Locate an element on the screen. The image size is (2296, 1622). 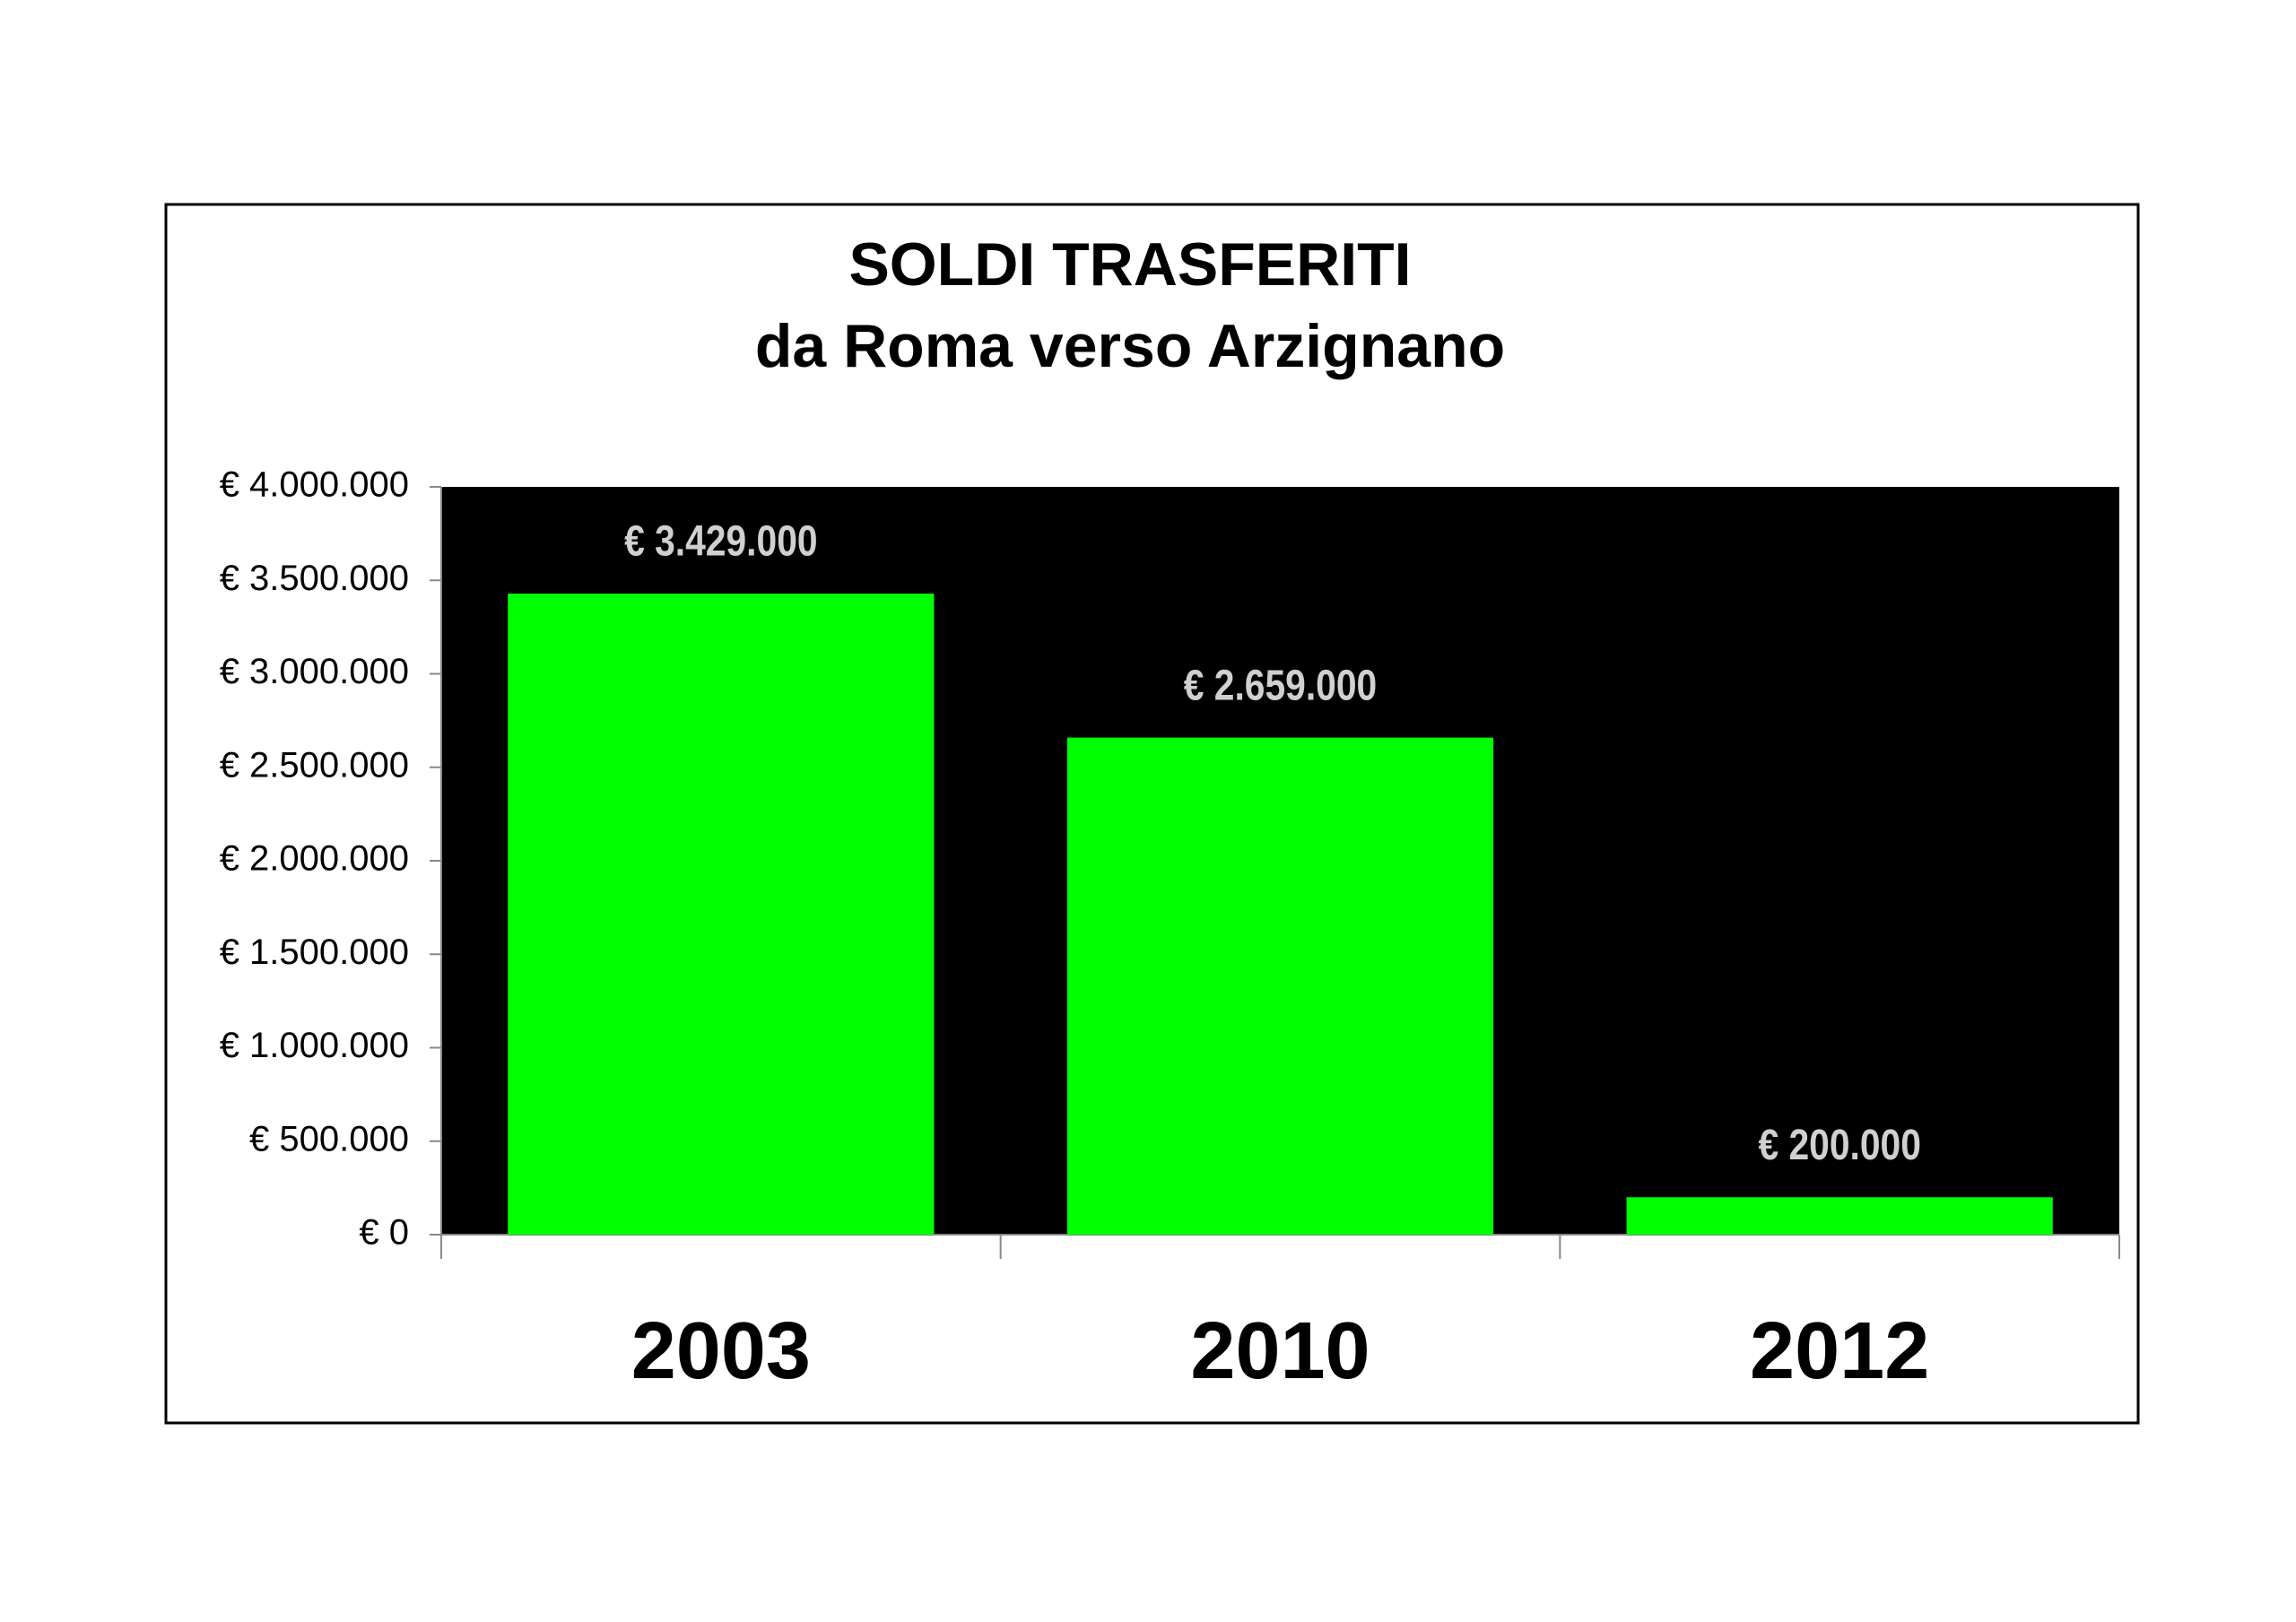
y-tick-label: € 2.000.000 is located at coordinates (314, 859).